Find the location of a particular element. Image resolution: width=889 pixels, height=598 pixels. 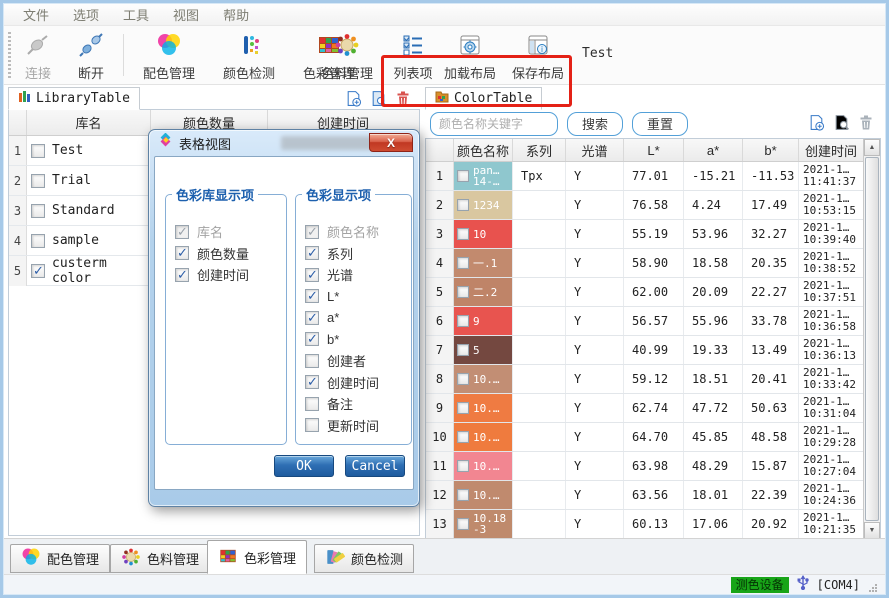

list-items-button: 列表项 is located at coordinates (413, 55).